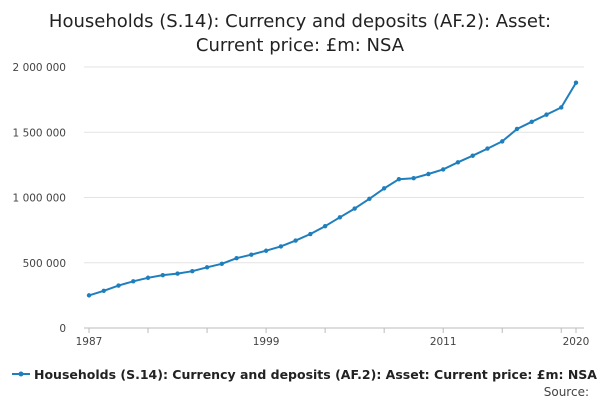  Describe the element at coordinates (39, 133) in the screenshot. I see `y-tick-label: 1 500 000` at that location.